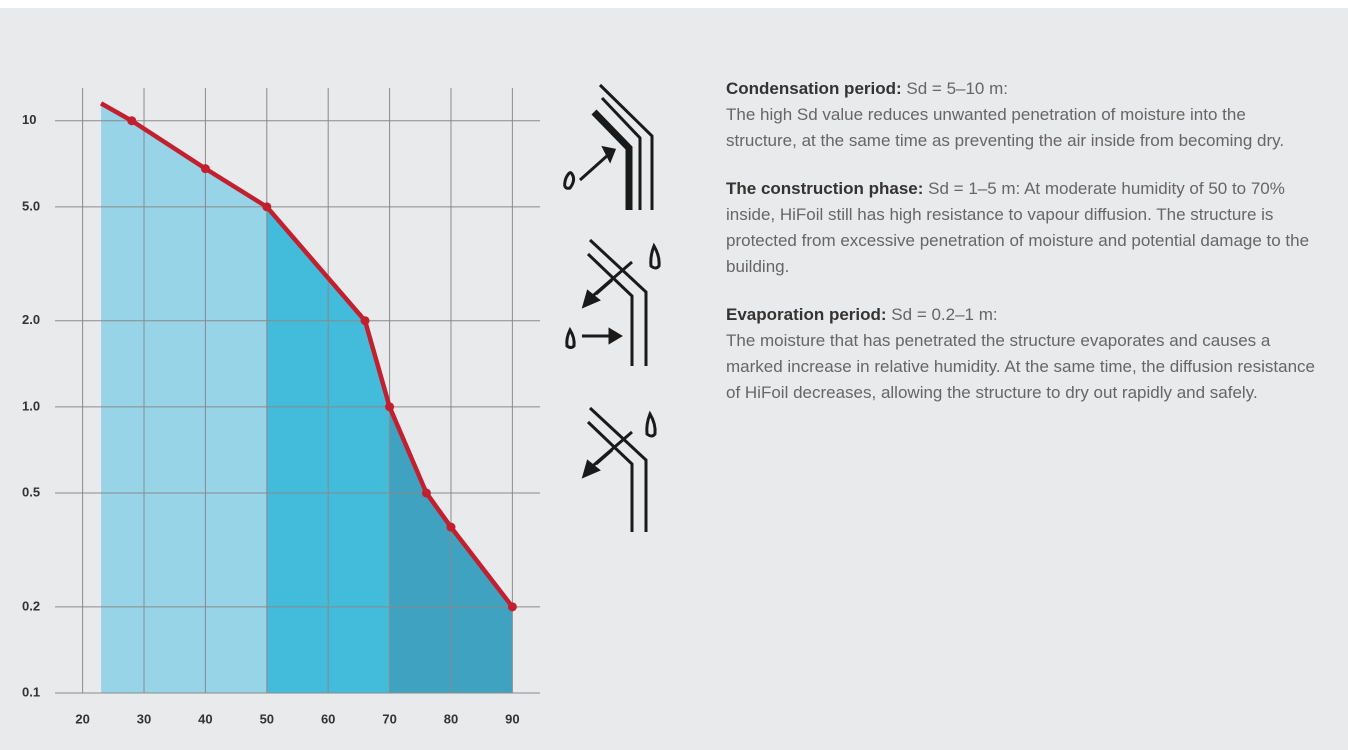  Describe the element at coordinates (806, 314) in the screenshot. I see `note-heading: Evaporation period:` at that location.